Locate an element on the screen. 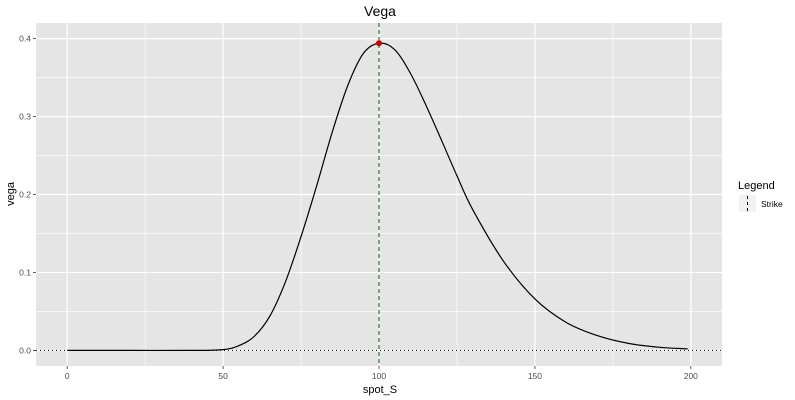  y-axis: 0.0 0.1 0.2 0.3 0.4 is located at coordinates (27, 194).